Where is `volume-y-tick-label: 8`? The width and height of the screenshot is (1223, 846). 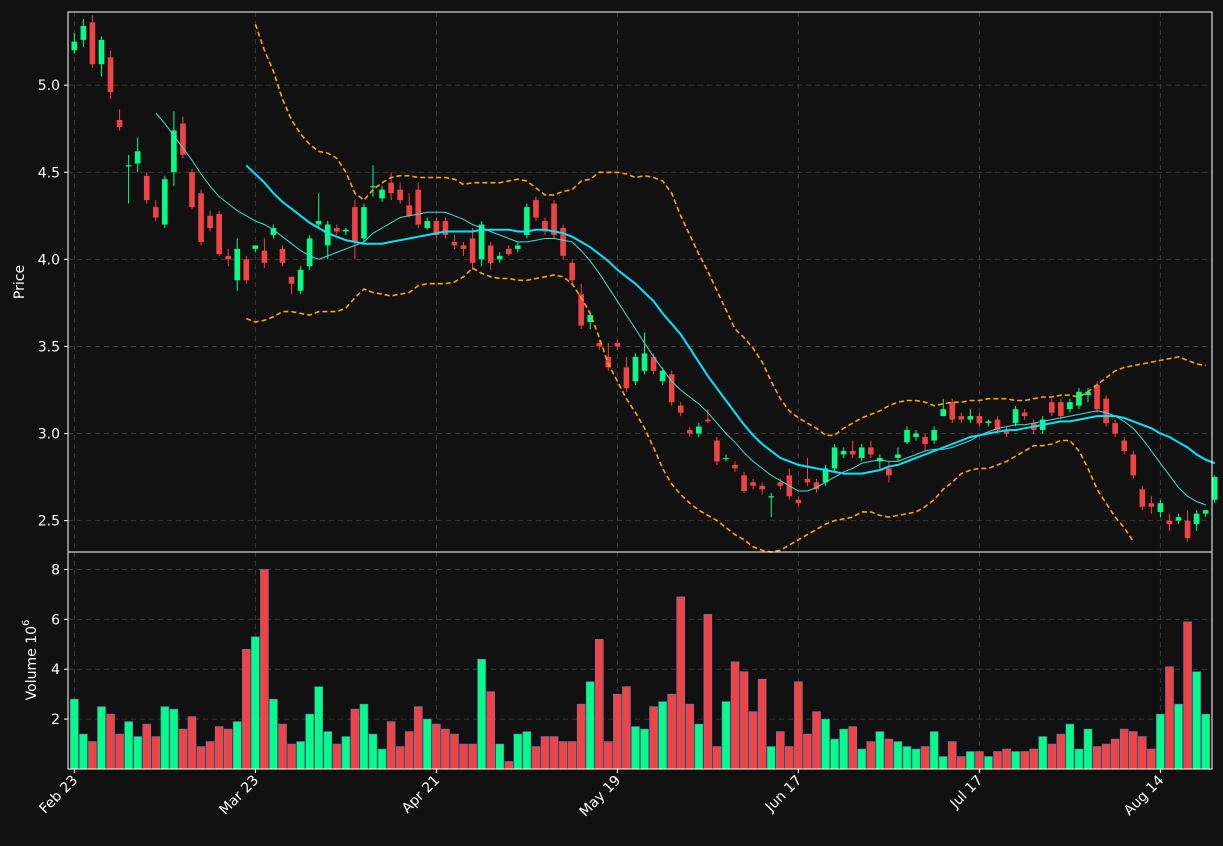
volume-y-tick-label: 8 is located at coordinates (55, 570).